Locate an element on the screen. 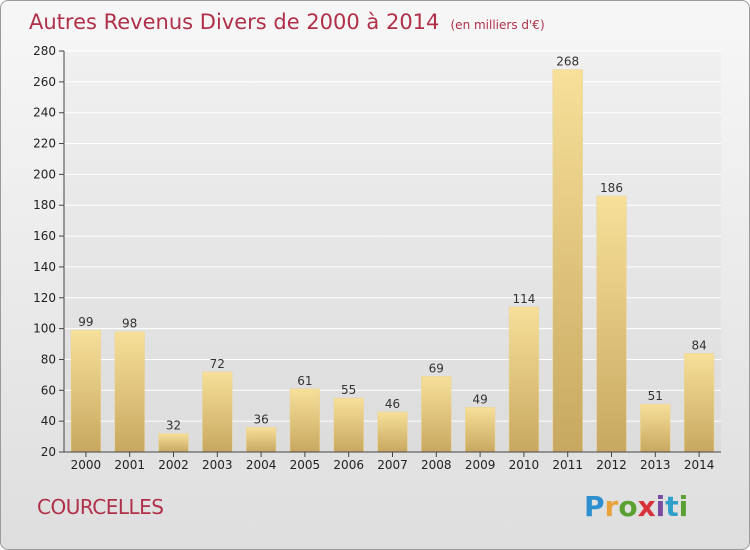  data-label-2009: 49 is located at coordinates (479, 399).